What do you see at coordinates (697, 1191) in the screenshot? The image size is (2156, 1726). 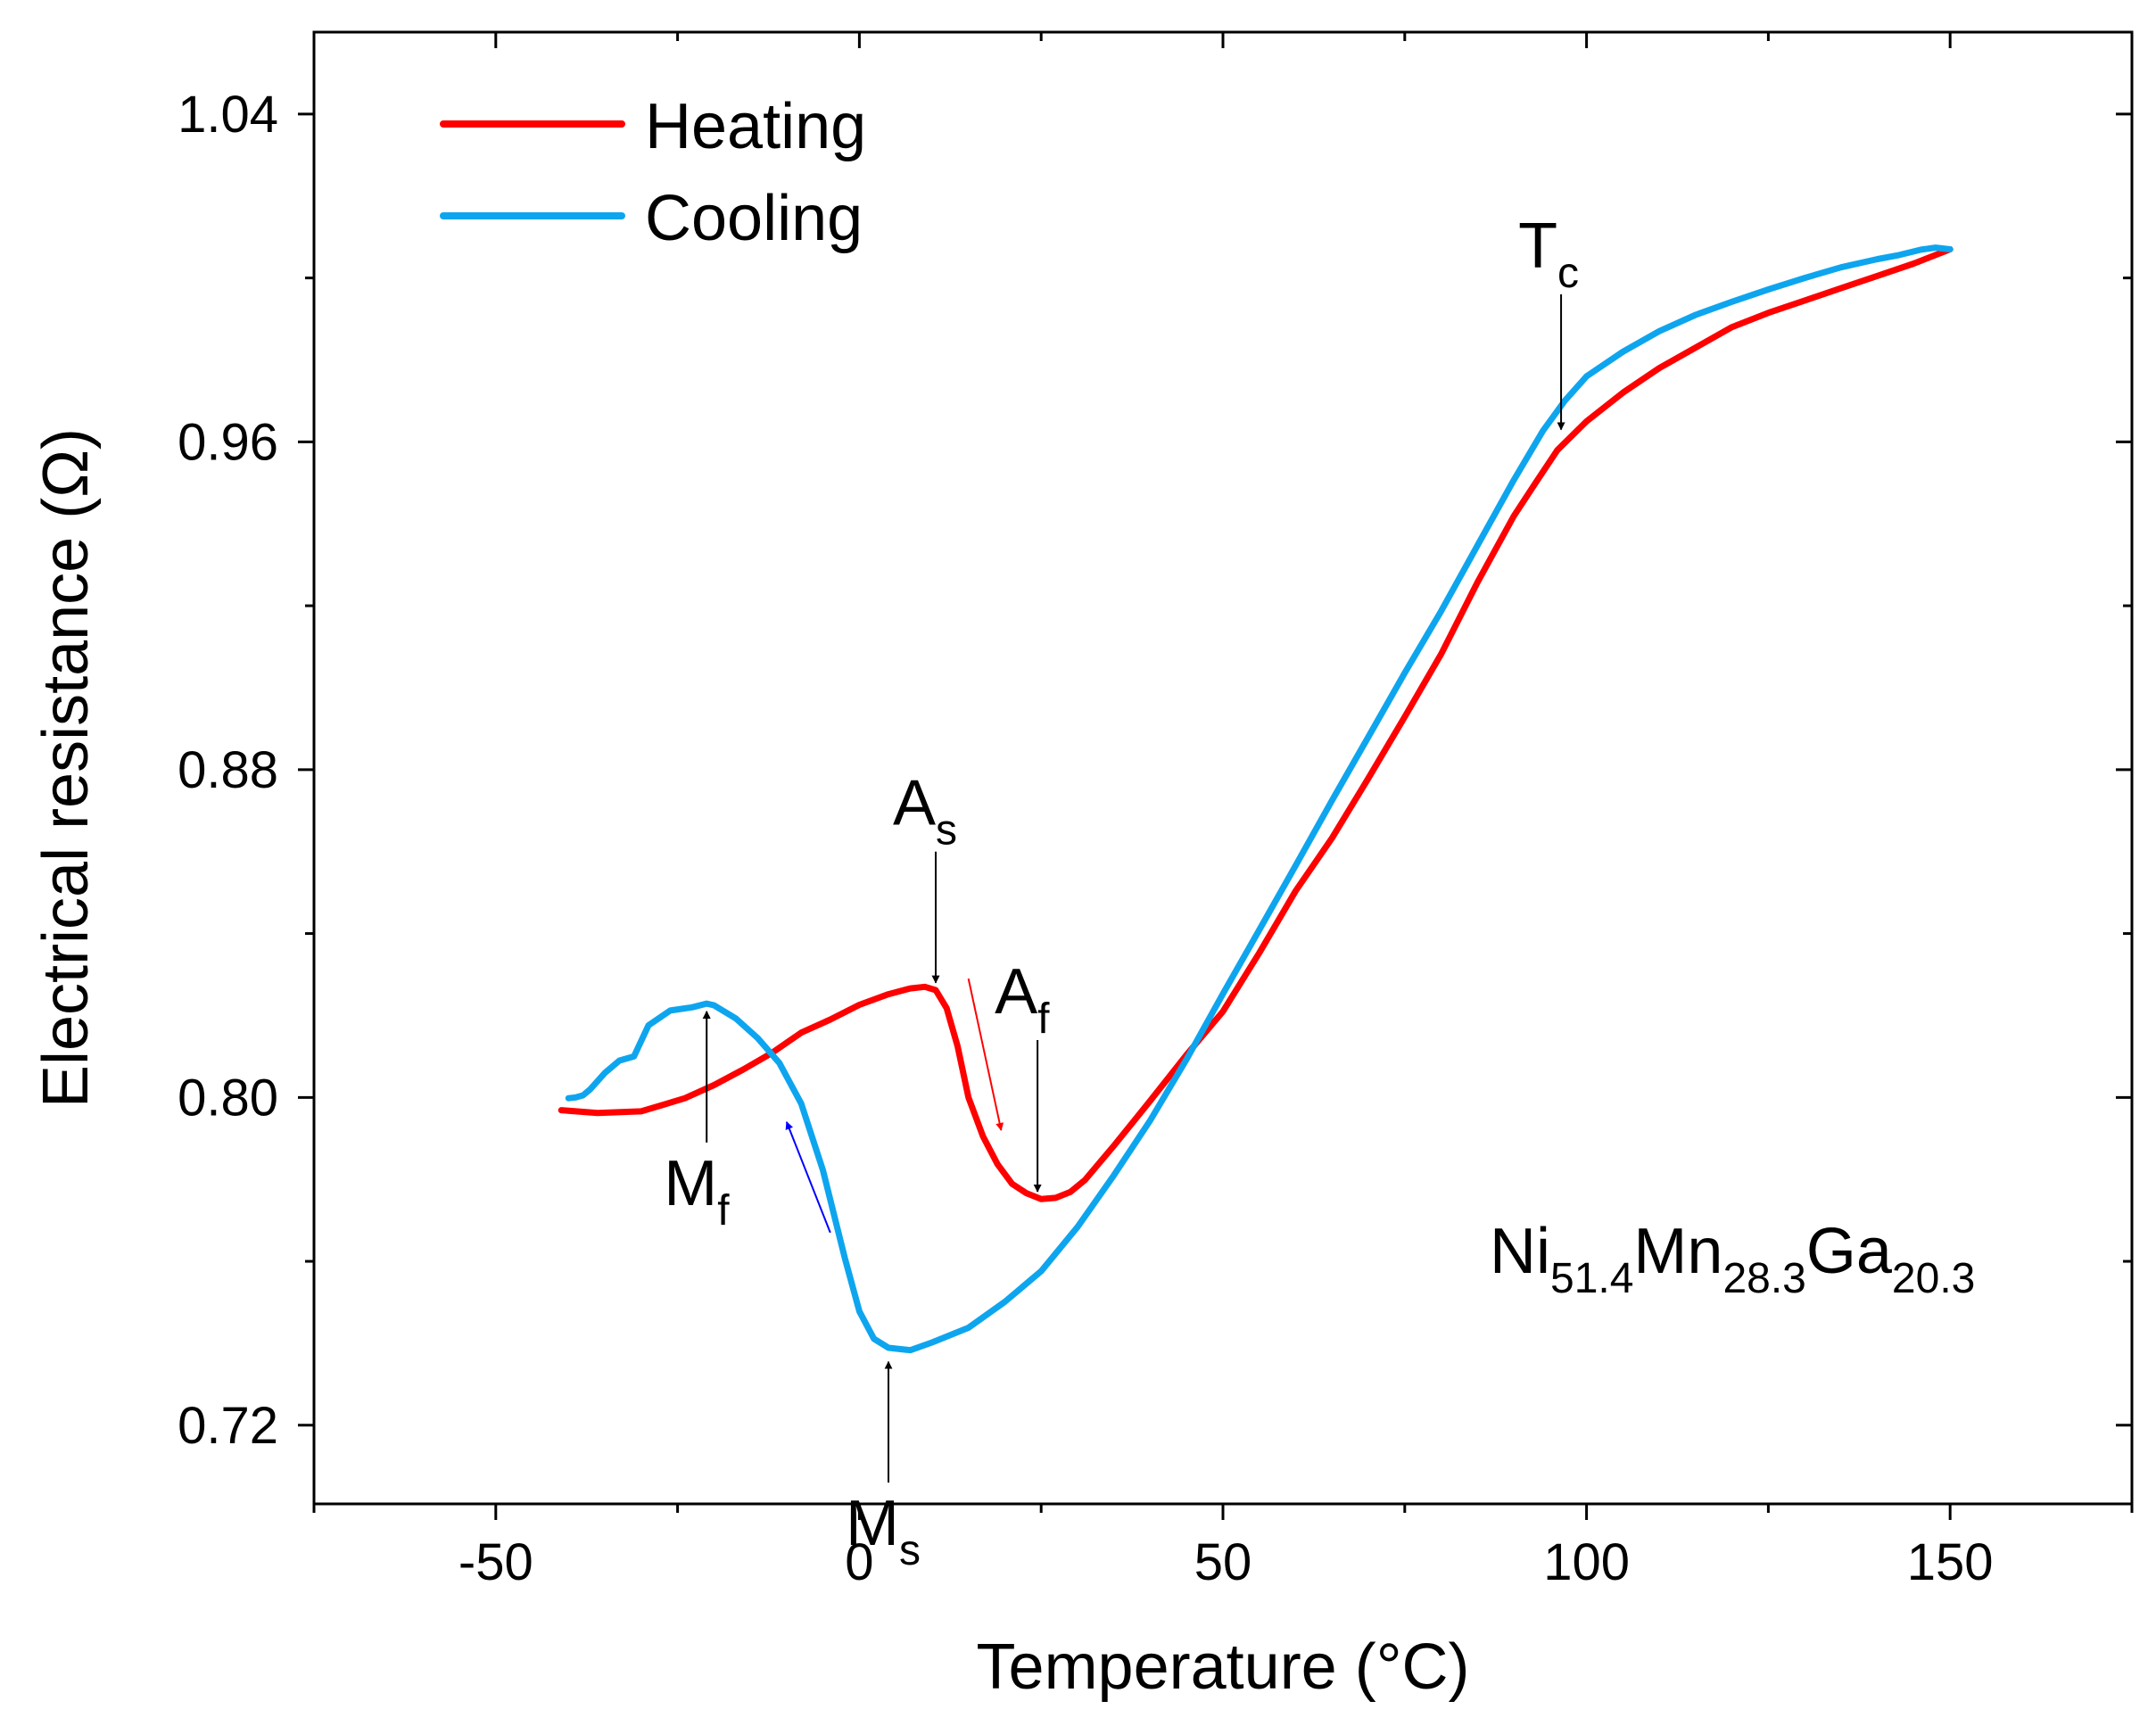 I see `annotation-label-mf: Mf` at bounding box center [697, 1191].